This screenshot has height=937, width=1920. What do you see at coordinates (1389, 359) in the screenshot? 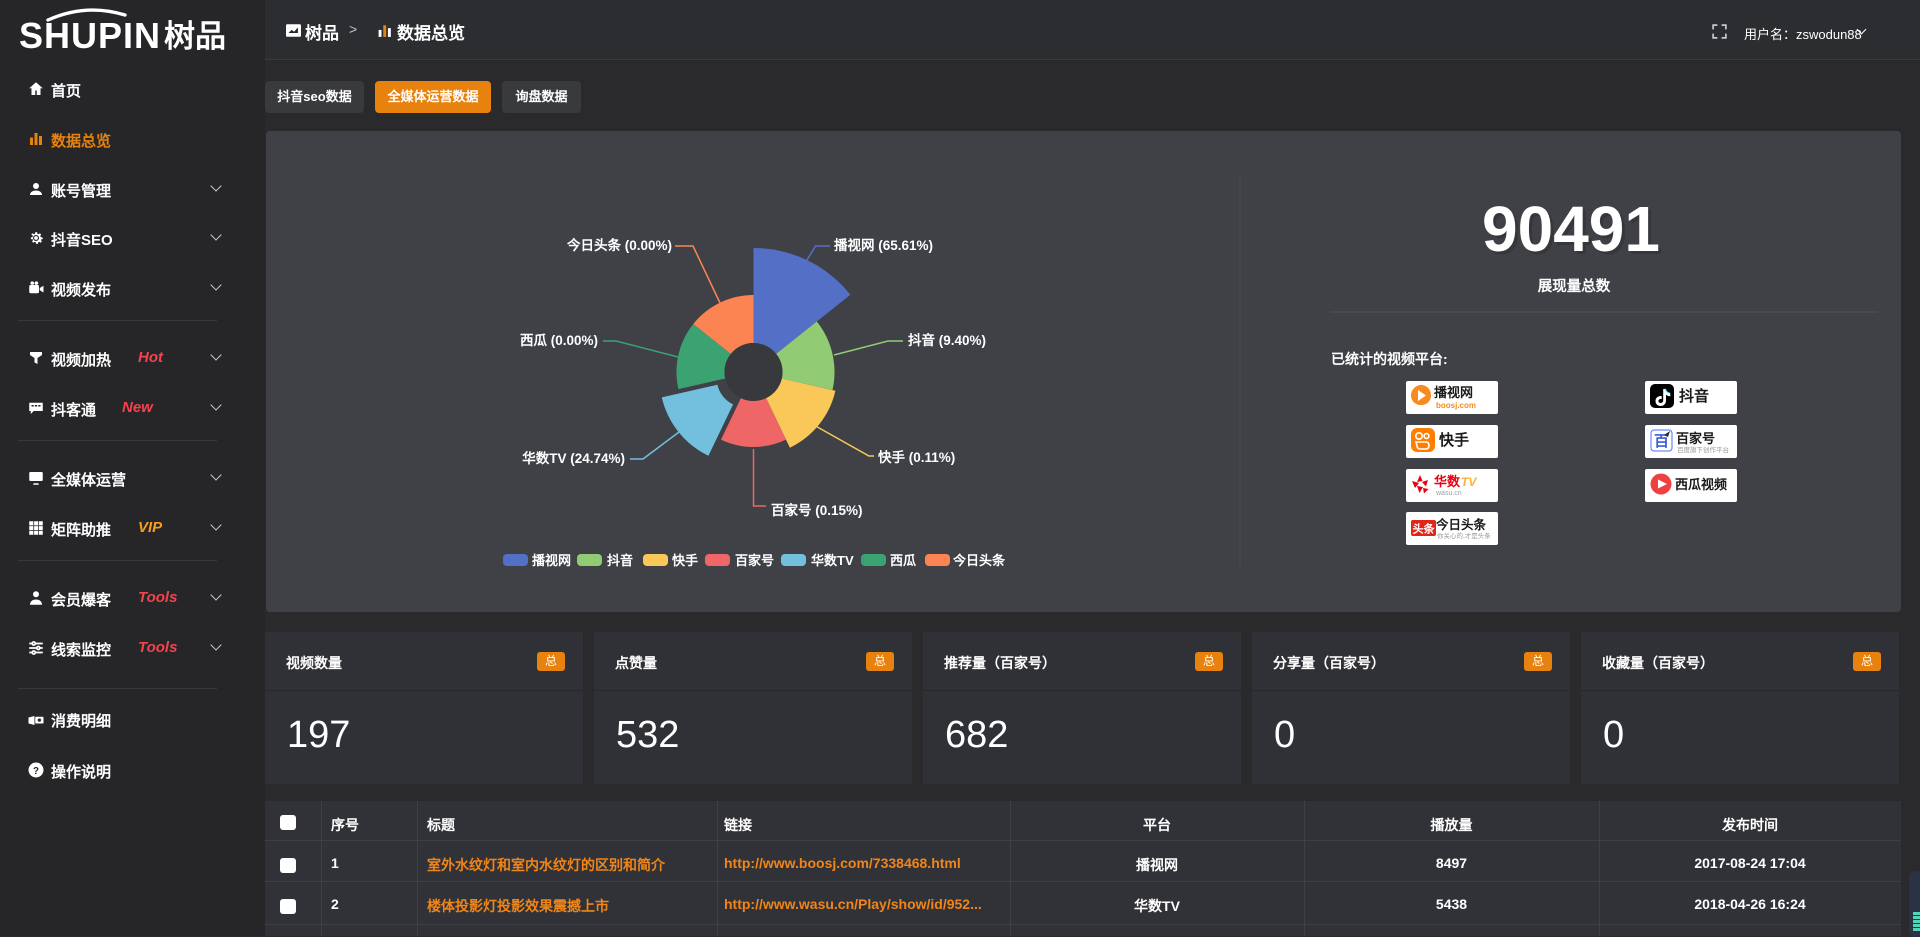
I see `svg-text: 已统计的视频平台:` at bounding box center [1389, 359].